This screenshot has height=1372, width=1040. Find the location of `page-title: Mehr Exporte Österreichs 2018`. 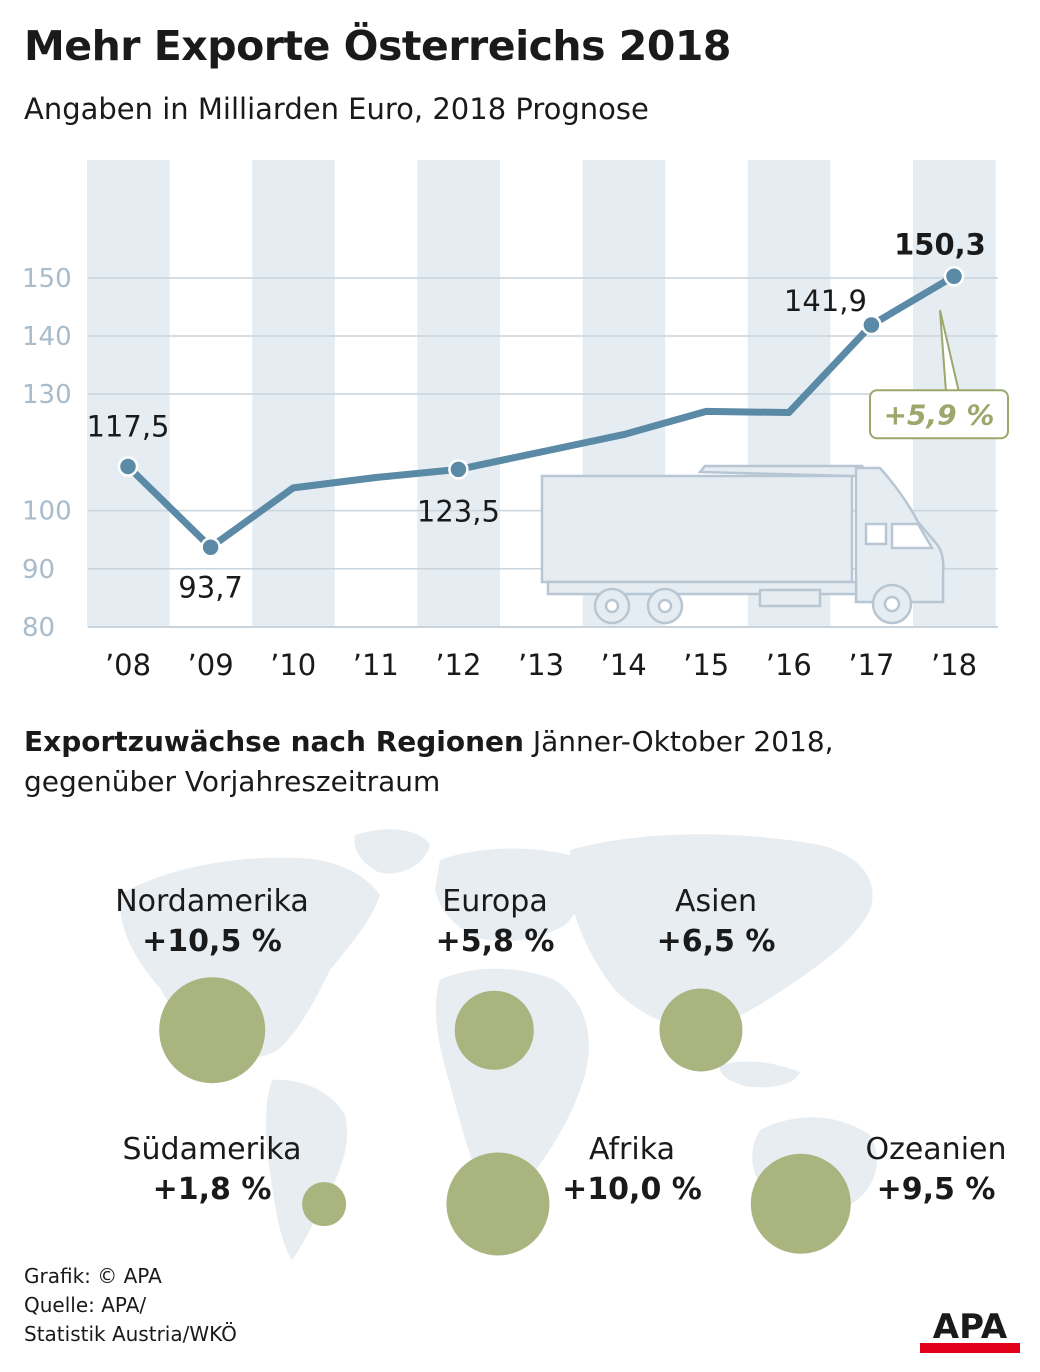

page-title: Mehr Exporte Österreichs 2018 is located at coordinates (377, 46).